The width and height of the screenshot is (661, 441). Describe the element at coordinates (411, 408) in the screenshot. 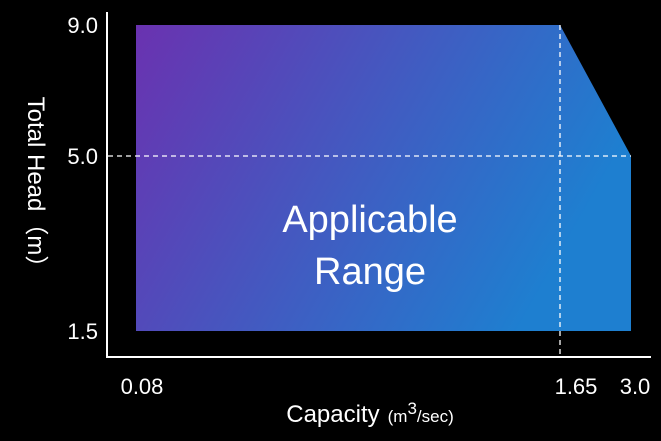

I see `x-axis-unit-sup: 3` at that location.